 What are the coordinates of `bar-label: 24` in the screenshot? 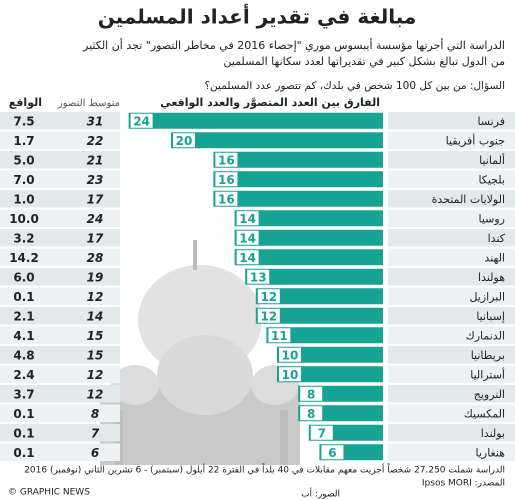 It's located at (141, 121).